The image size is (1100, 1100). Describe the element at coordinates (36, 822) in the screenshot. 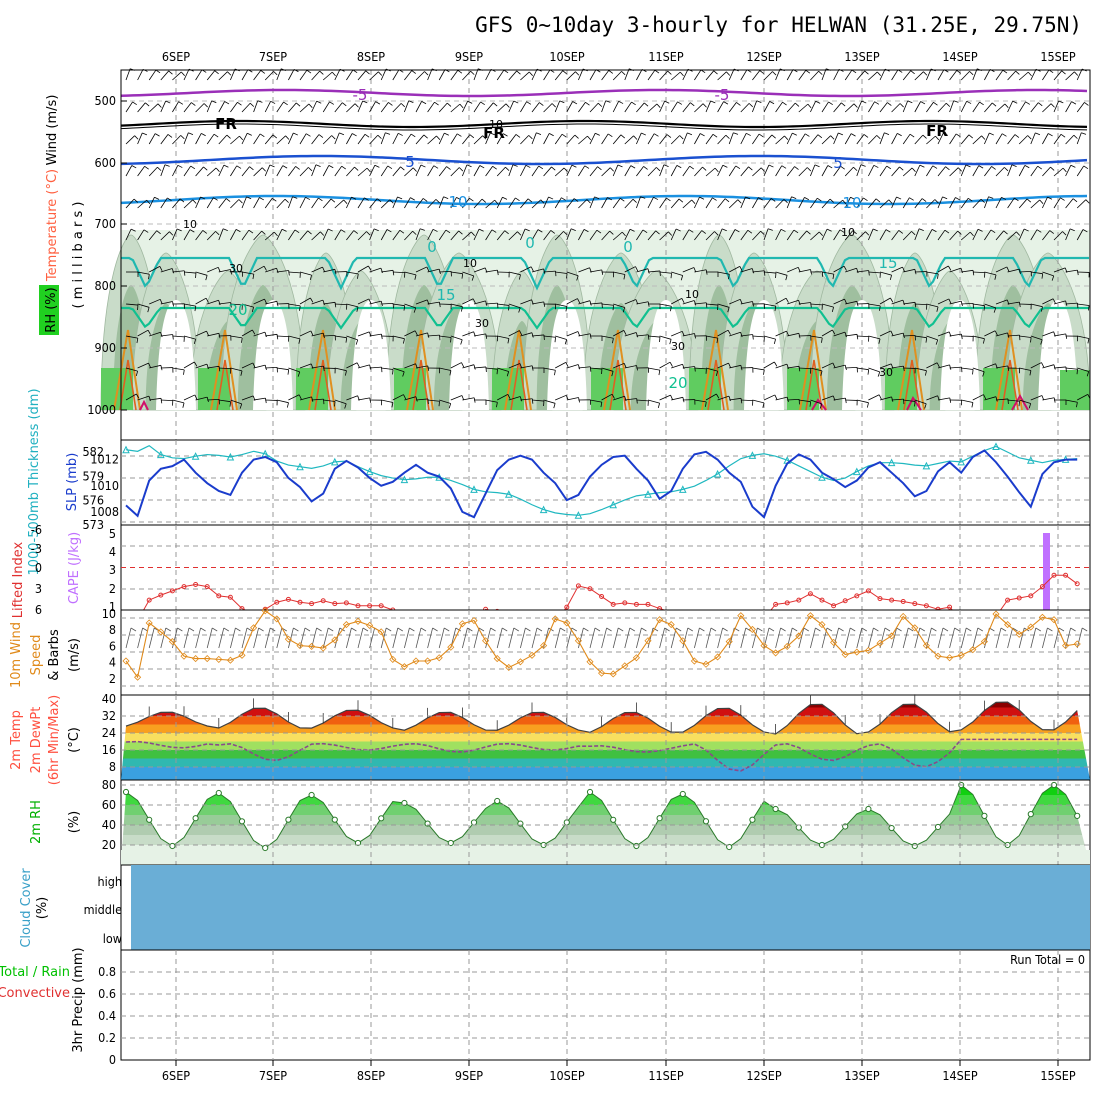

I see `rh2-label: 2m RH` at that location.